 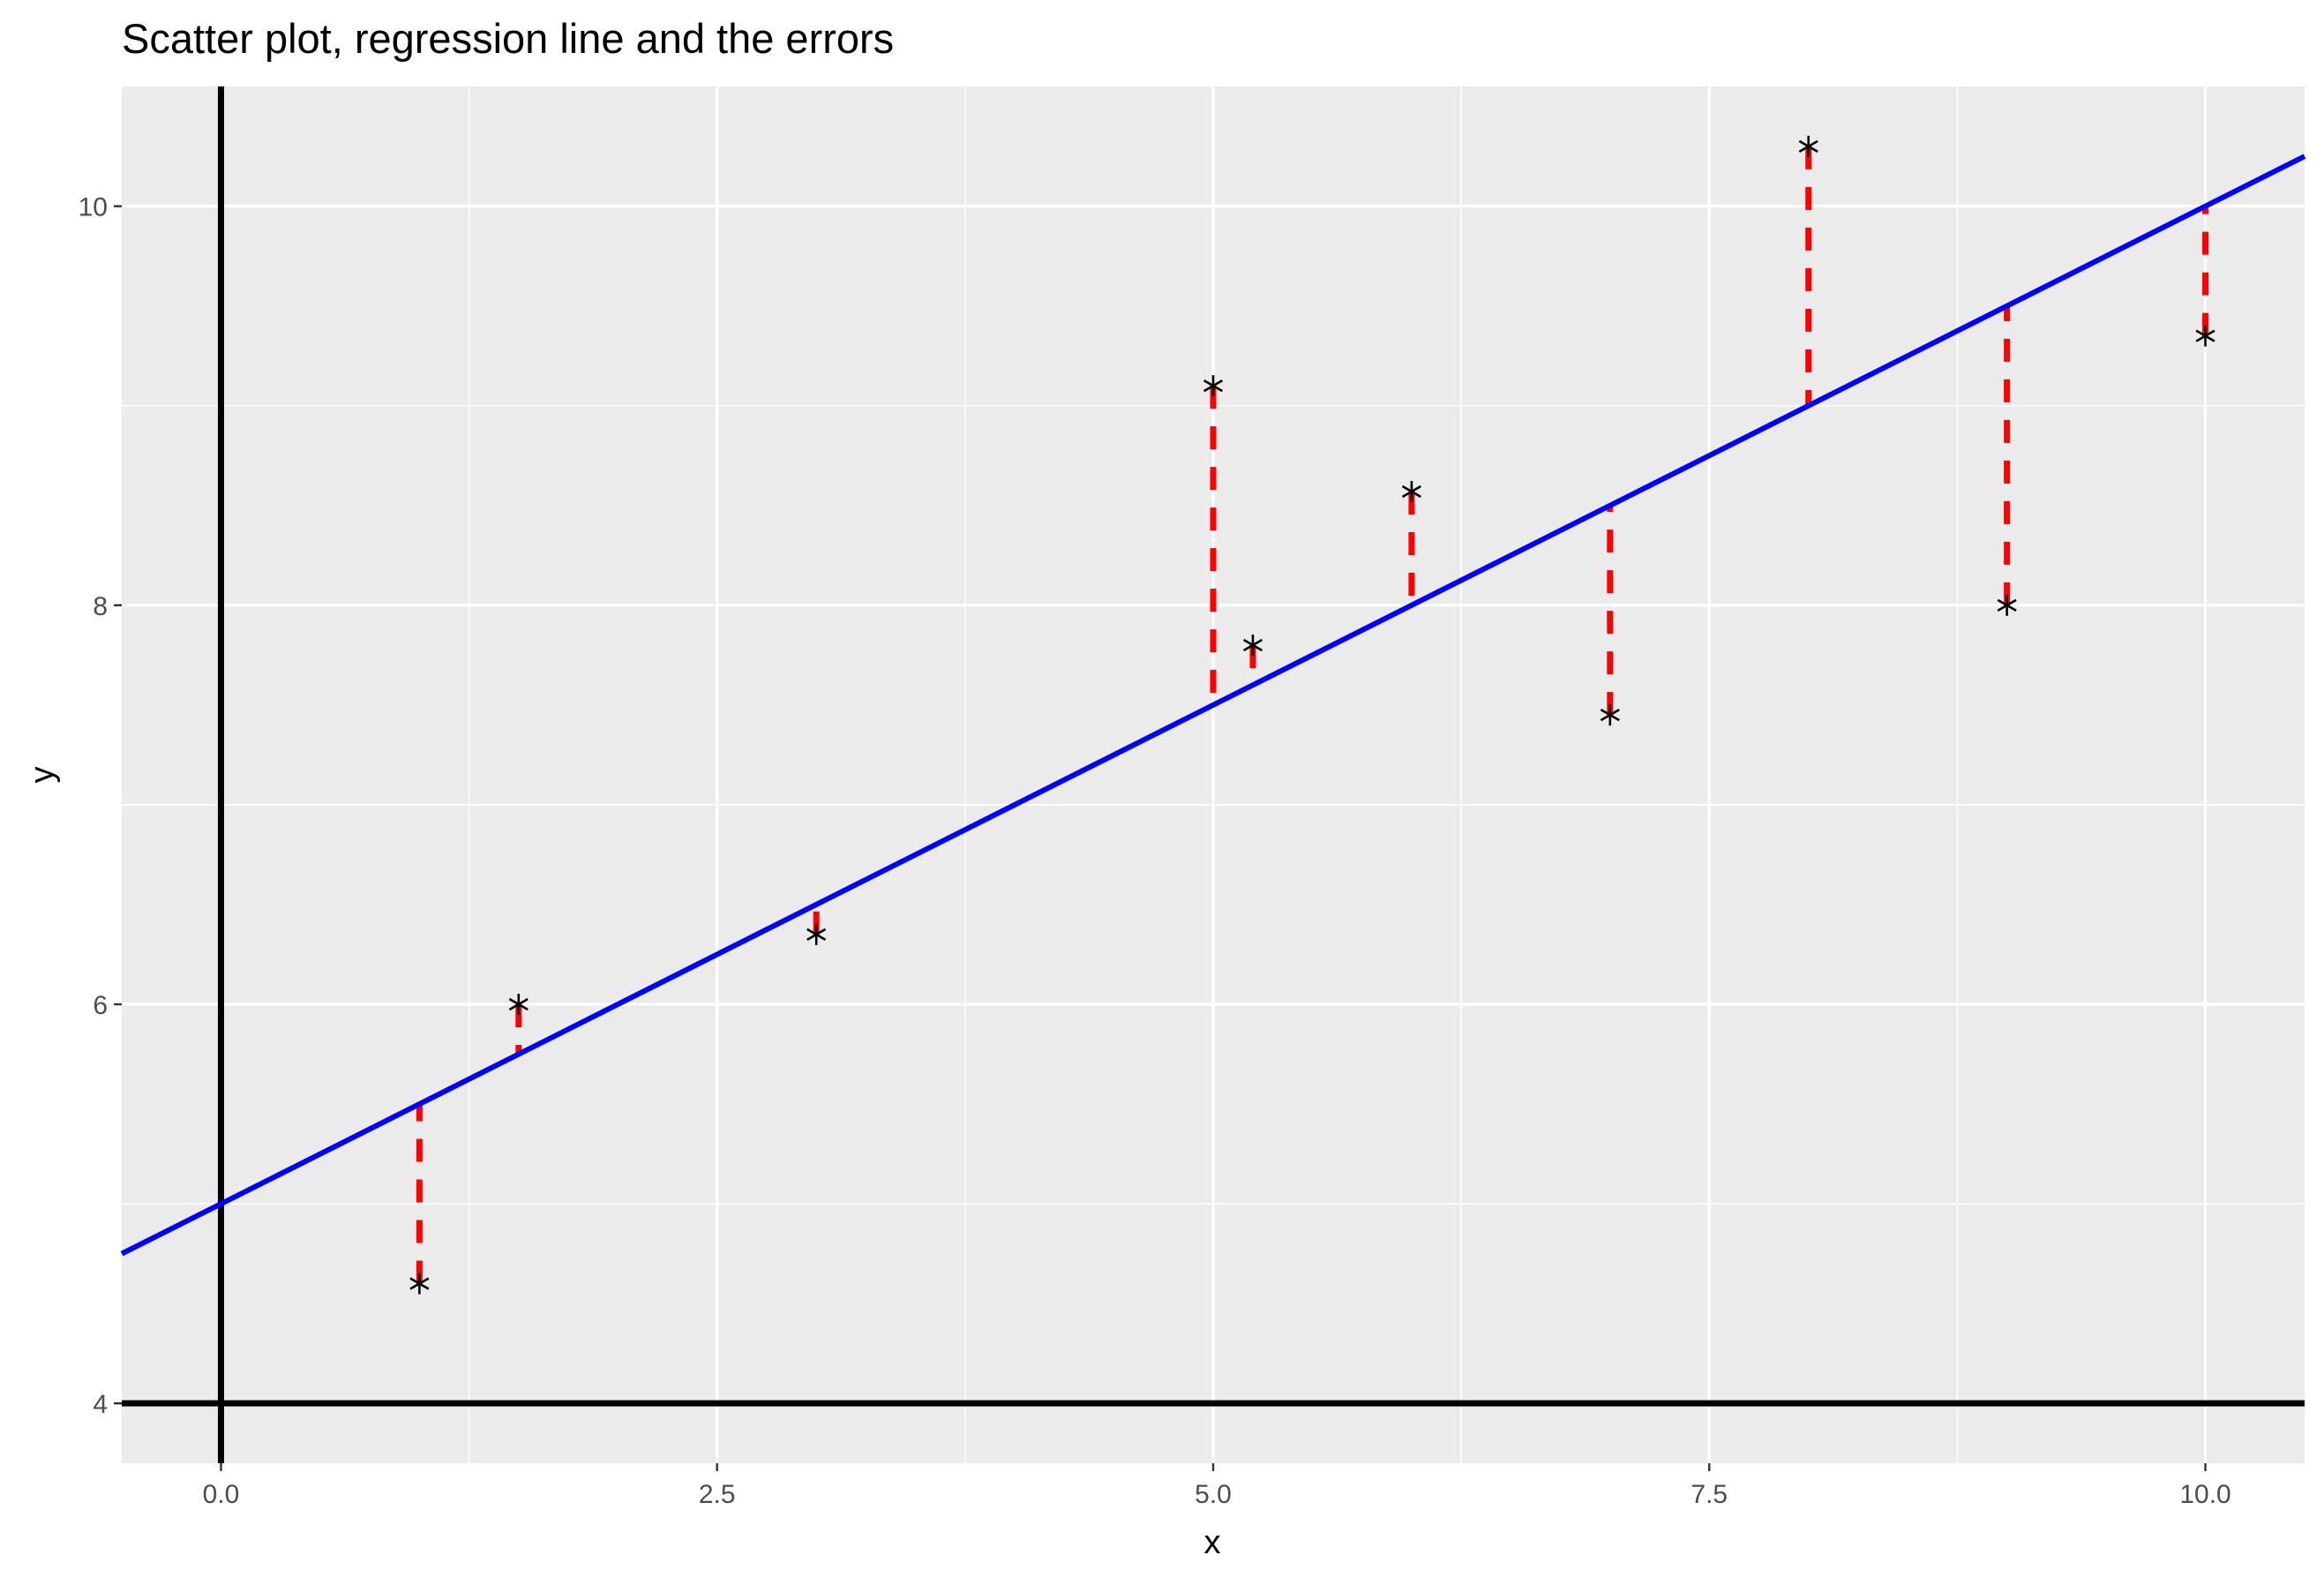 I want to click on y-axis-ticks: 4 6 8 10, so click(x=100, y=806).